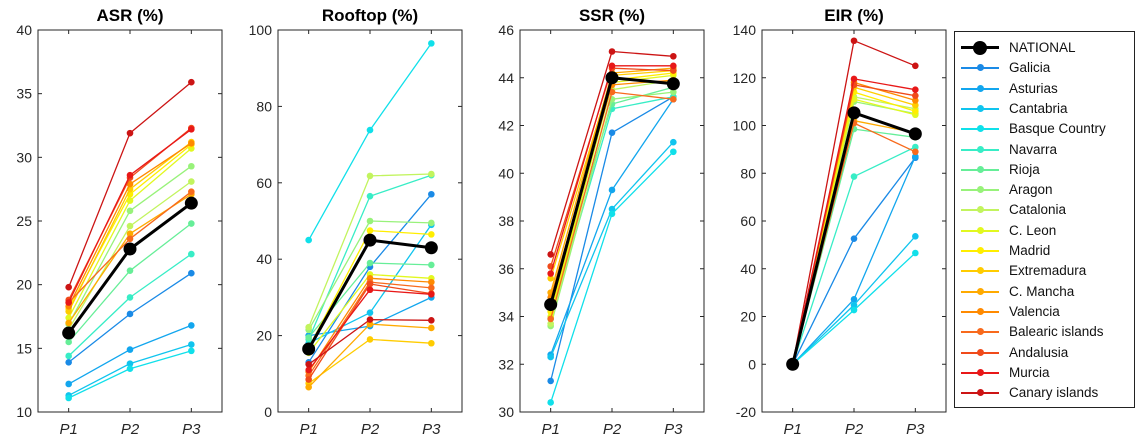 This screenshot has height=443, width=1143. What do you see at coordinates (506, 221) in the screenshot?
I see `y-tick-label: 38` at bounding box center [506, 221].